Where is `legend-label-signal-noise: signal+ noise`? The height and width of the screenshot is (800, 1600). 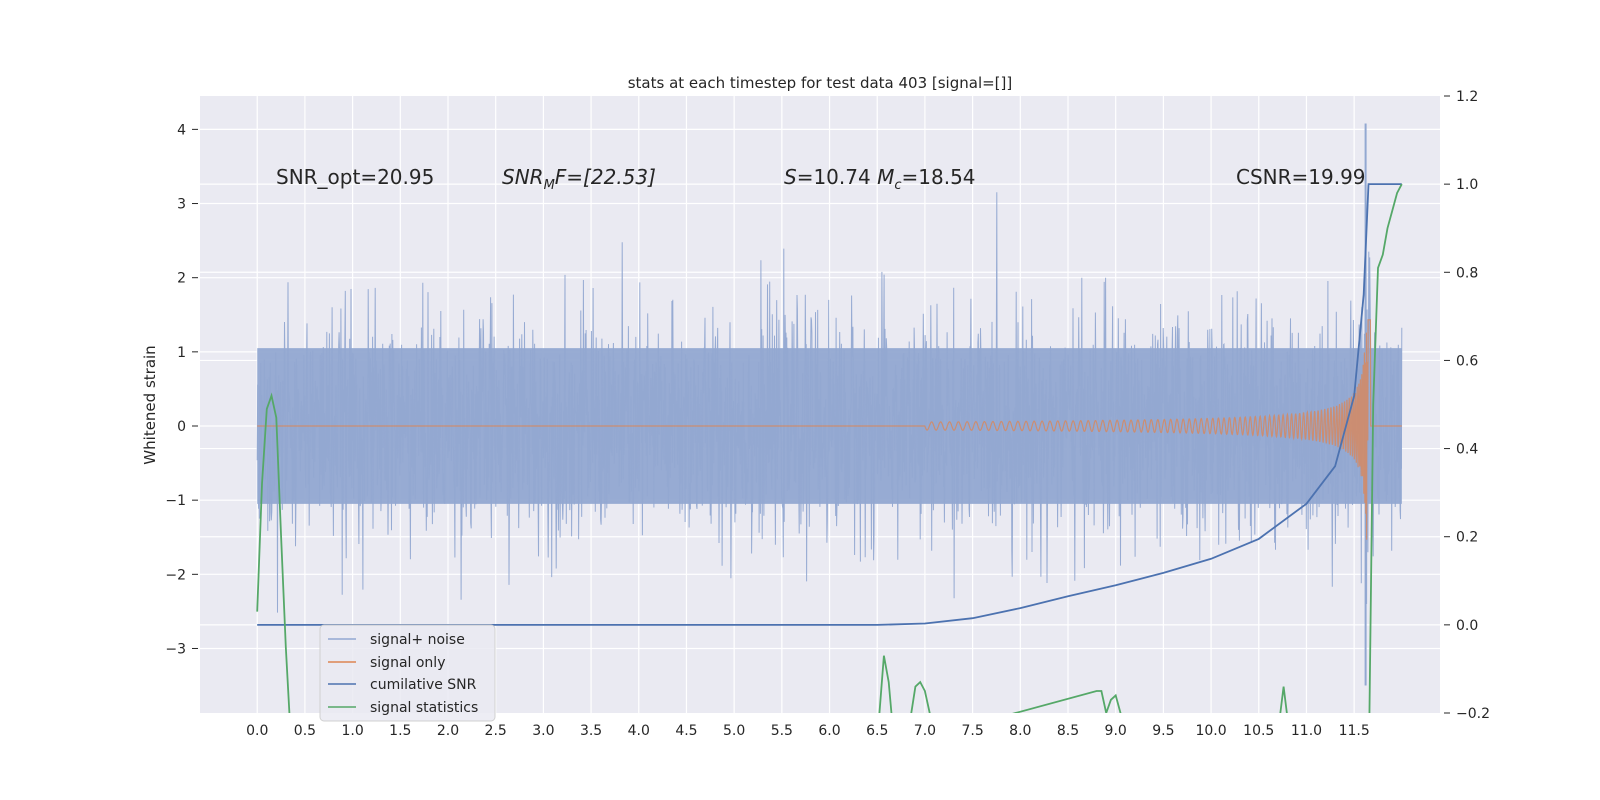 legend-label-signal-noise: signal+ noise is located at coordinates (417, 640).